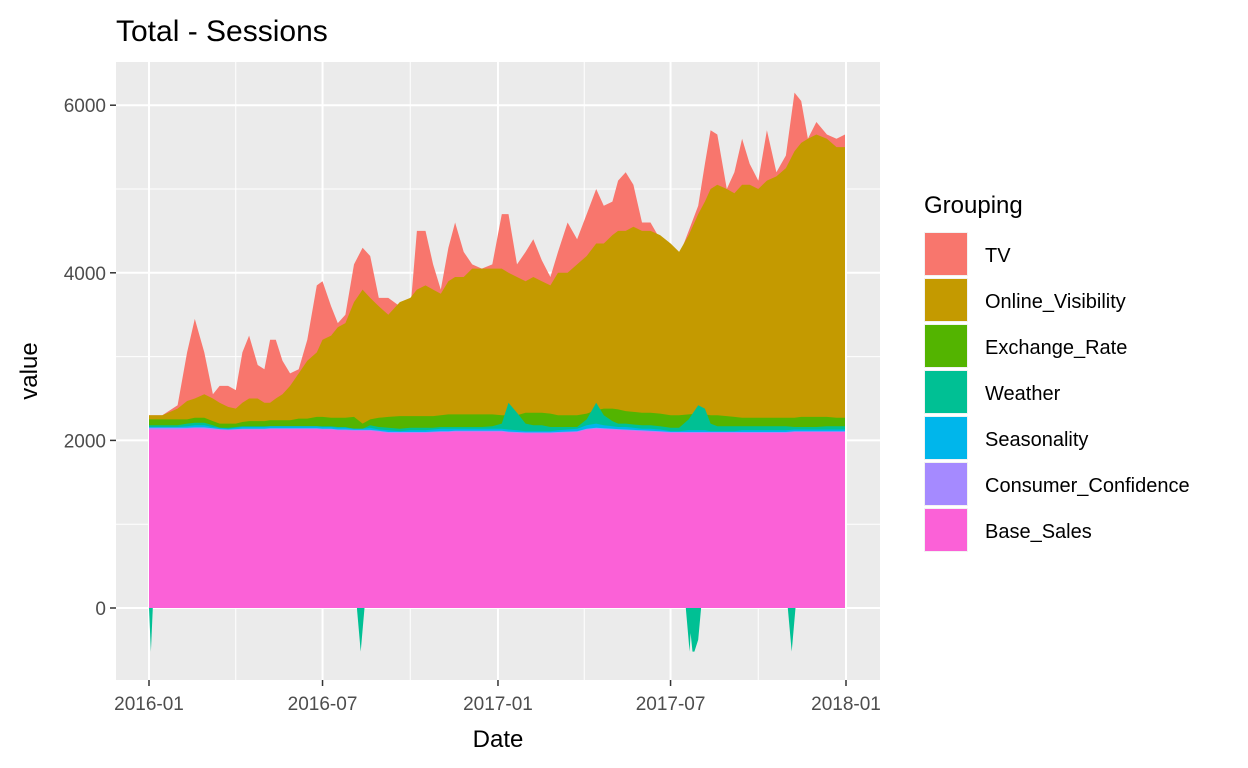 The width and height of the screenshot is (1248, 768). Describe the element at coordinates (222, 31) in the screenshot. I see `chart-title: Total - Sessions` at that location.